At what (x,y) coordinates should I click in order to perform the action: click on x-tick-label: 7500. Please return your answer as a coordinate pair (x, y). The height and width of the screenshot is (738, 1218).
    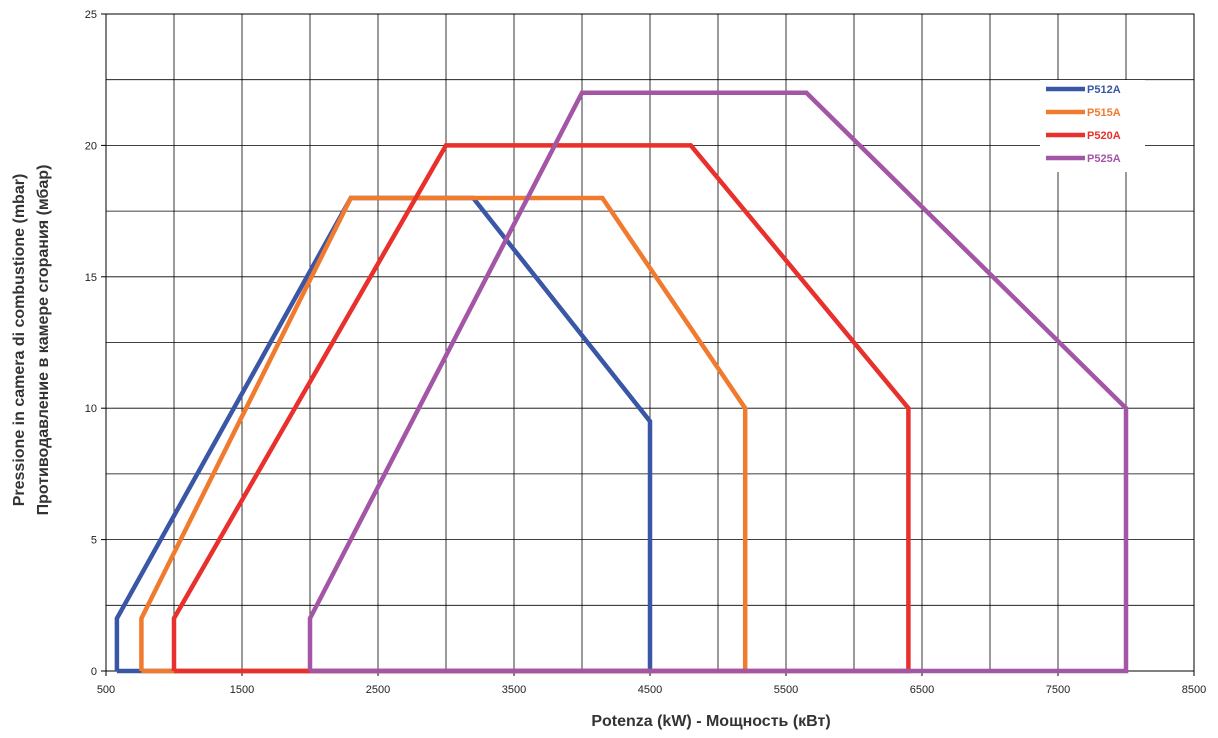
    Looking at the image, I should click on (1058, 690).